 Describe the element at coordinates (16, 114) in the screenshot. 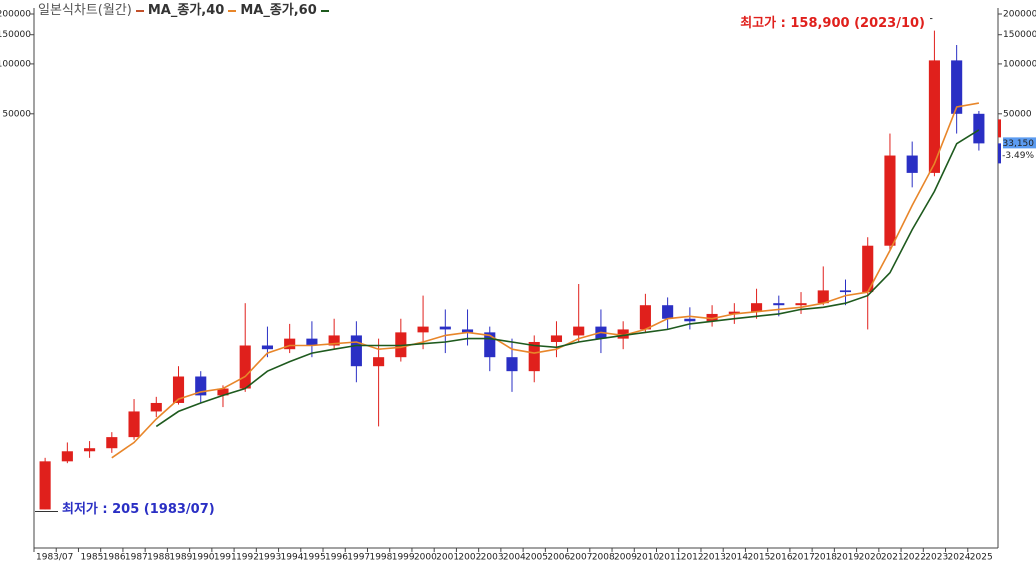

I see `y-tick-label: 50000` at that location.